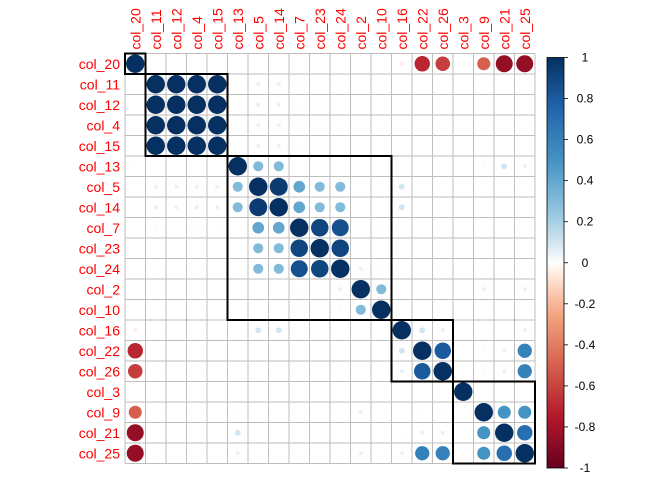  Describe the element at coordinates (585, 263) in the screenshot. I see `colorbar-tick-label: 0` at that location.